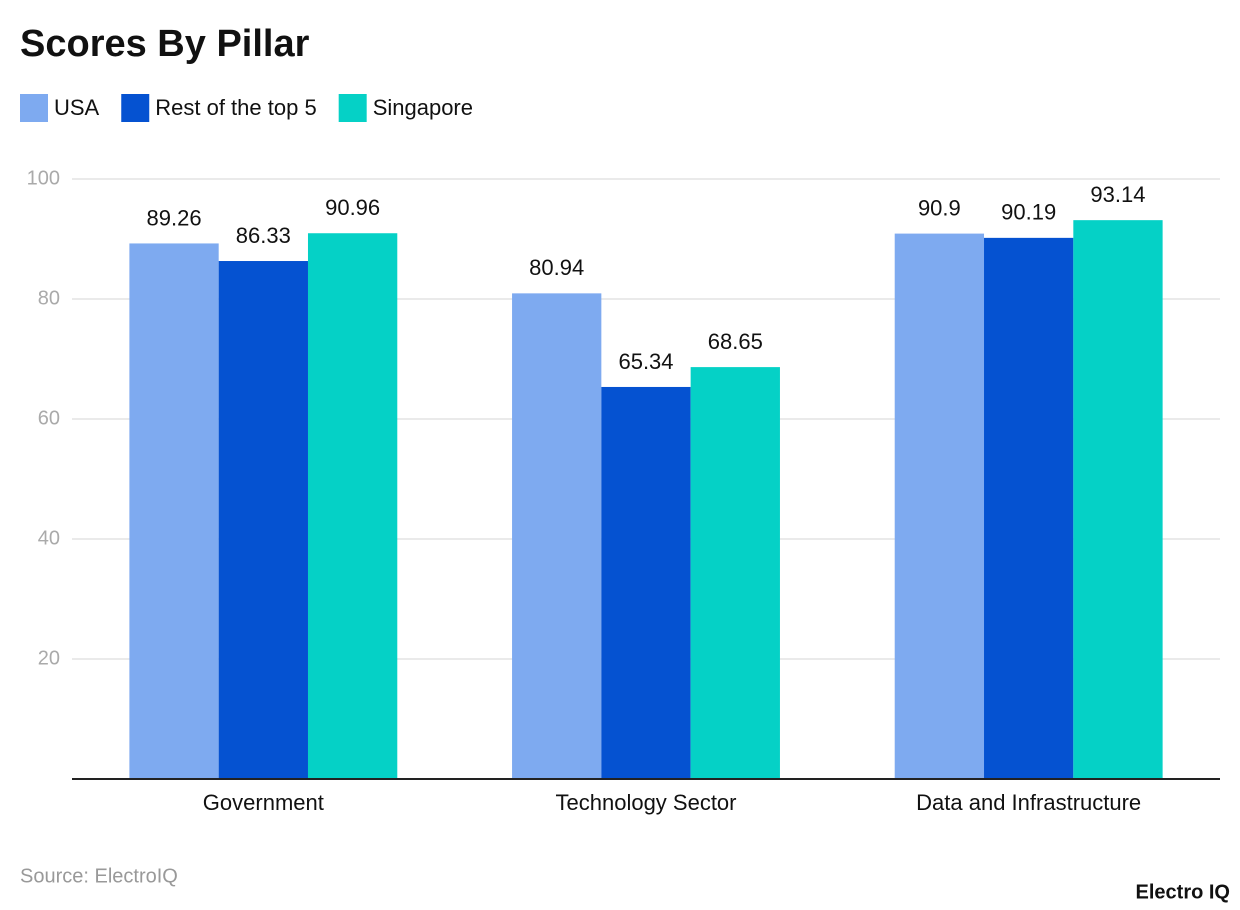  What do you see at coordinates (49, 298) in the screenshot?
I see `y-tick-label: 80` at bounding box center [49, 298].